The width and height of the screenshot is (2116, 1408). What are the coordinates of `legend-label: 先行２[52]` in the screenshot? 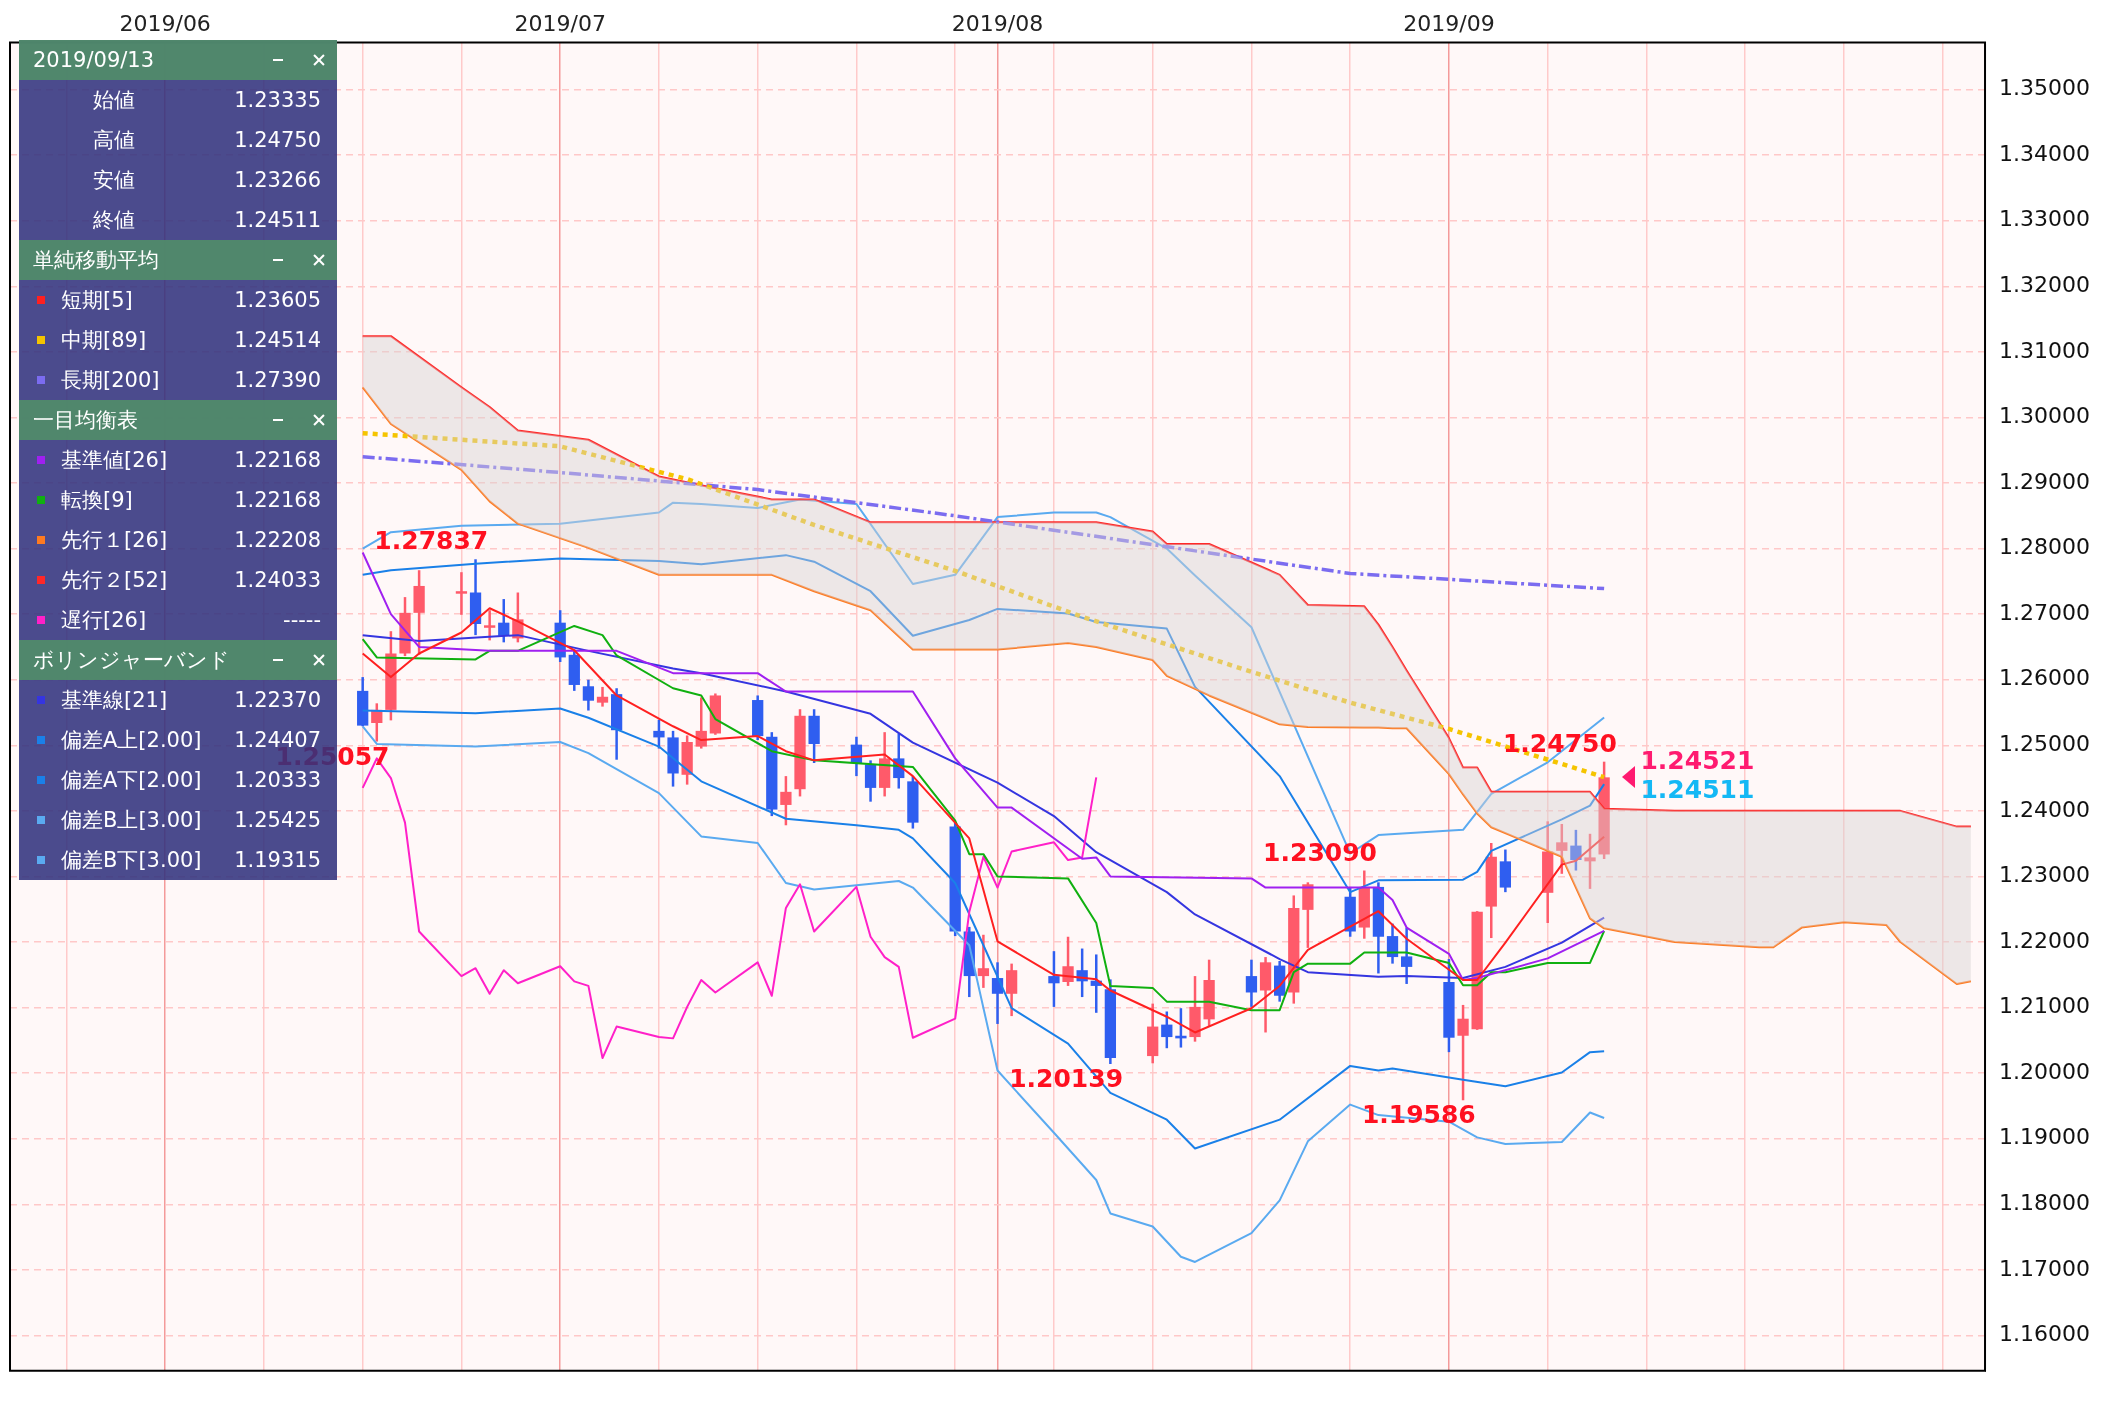 It's located at (115, 580).